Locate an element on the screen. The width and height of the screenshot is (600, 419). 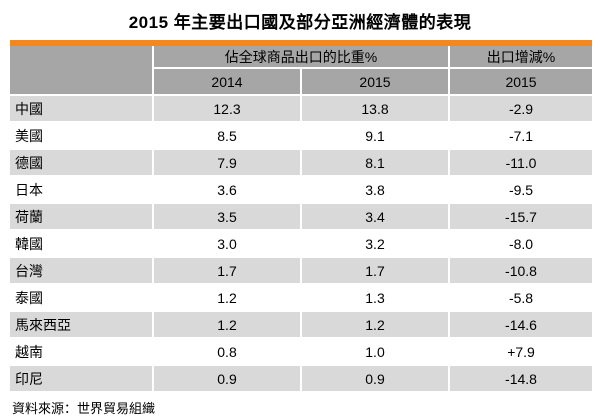
economy-name-cell: 德國 is located at coordinates (82, 163).